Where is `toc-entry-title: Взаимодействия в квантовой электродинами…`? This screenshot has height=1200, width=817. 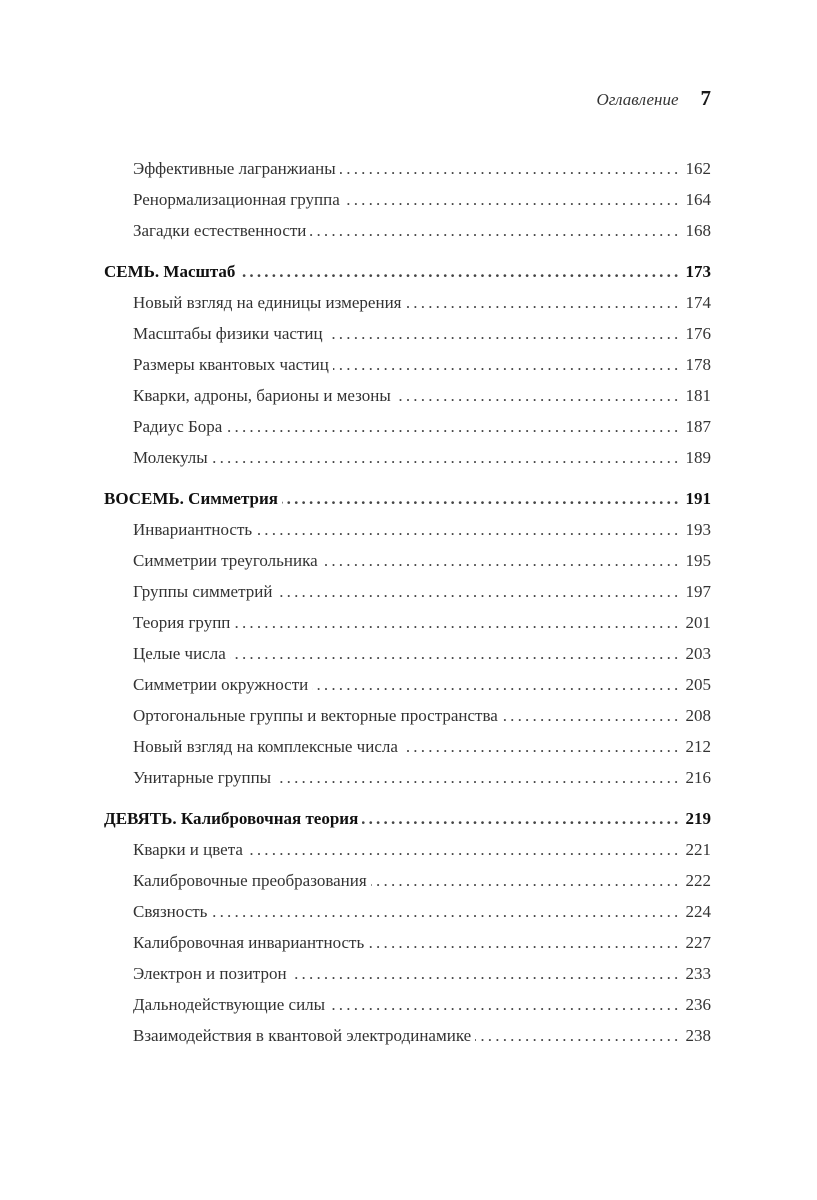
toc-entry-title: Взаимодействия в квантовой электродинами… is located at coordinates (302, 1035).